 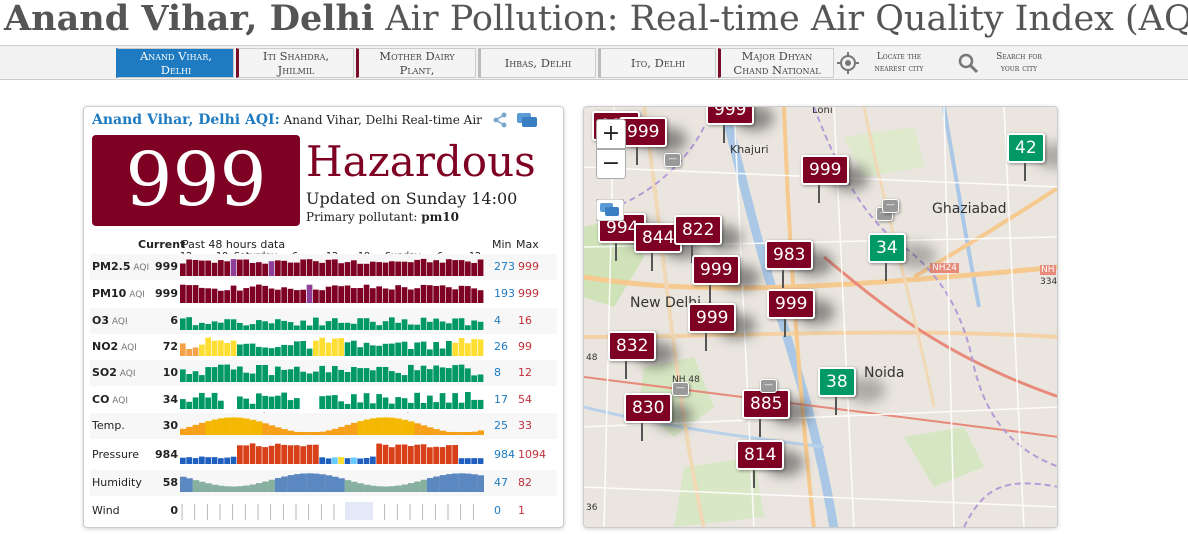 I want to click on row-min-value: 273, so click(x=504, y=266).